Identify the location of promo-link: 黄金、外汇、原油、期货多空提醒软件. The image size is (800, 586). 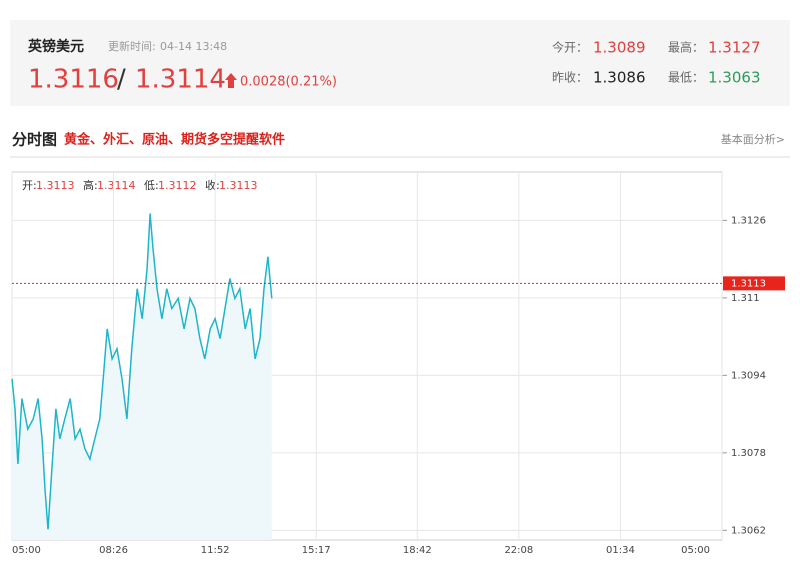
(174, 140).